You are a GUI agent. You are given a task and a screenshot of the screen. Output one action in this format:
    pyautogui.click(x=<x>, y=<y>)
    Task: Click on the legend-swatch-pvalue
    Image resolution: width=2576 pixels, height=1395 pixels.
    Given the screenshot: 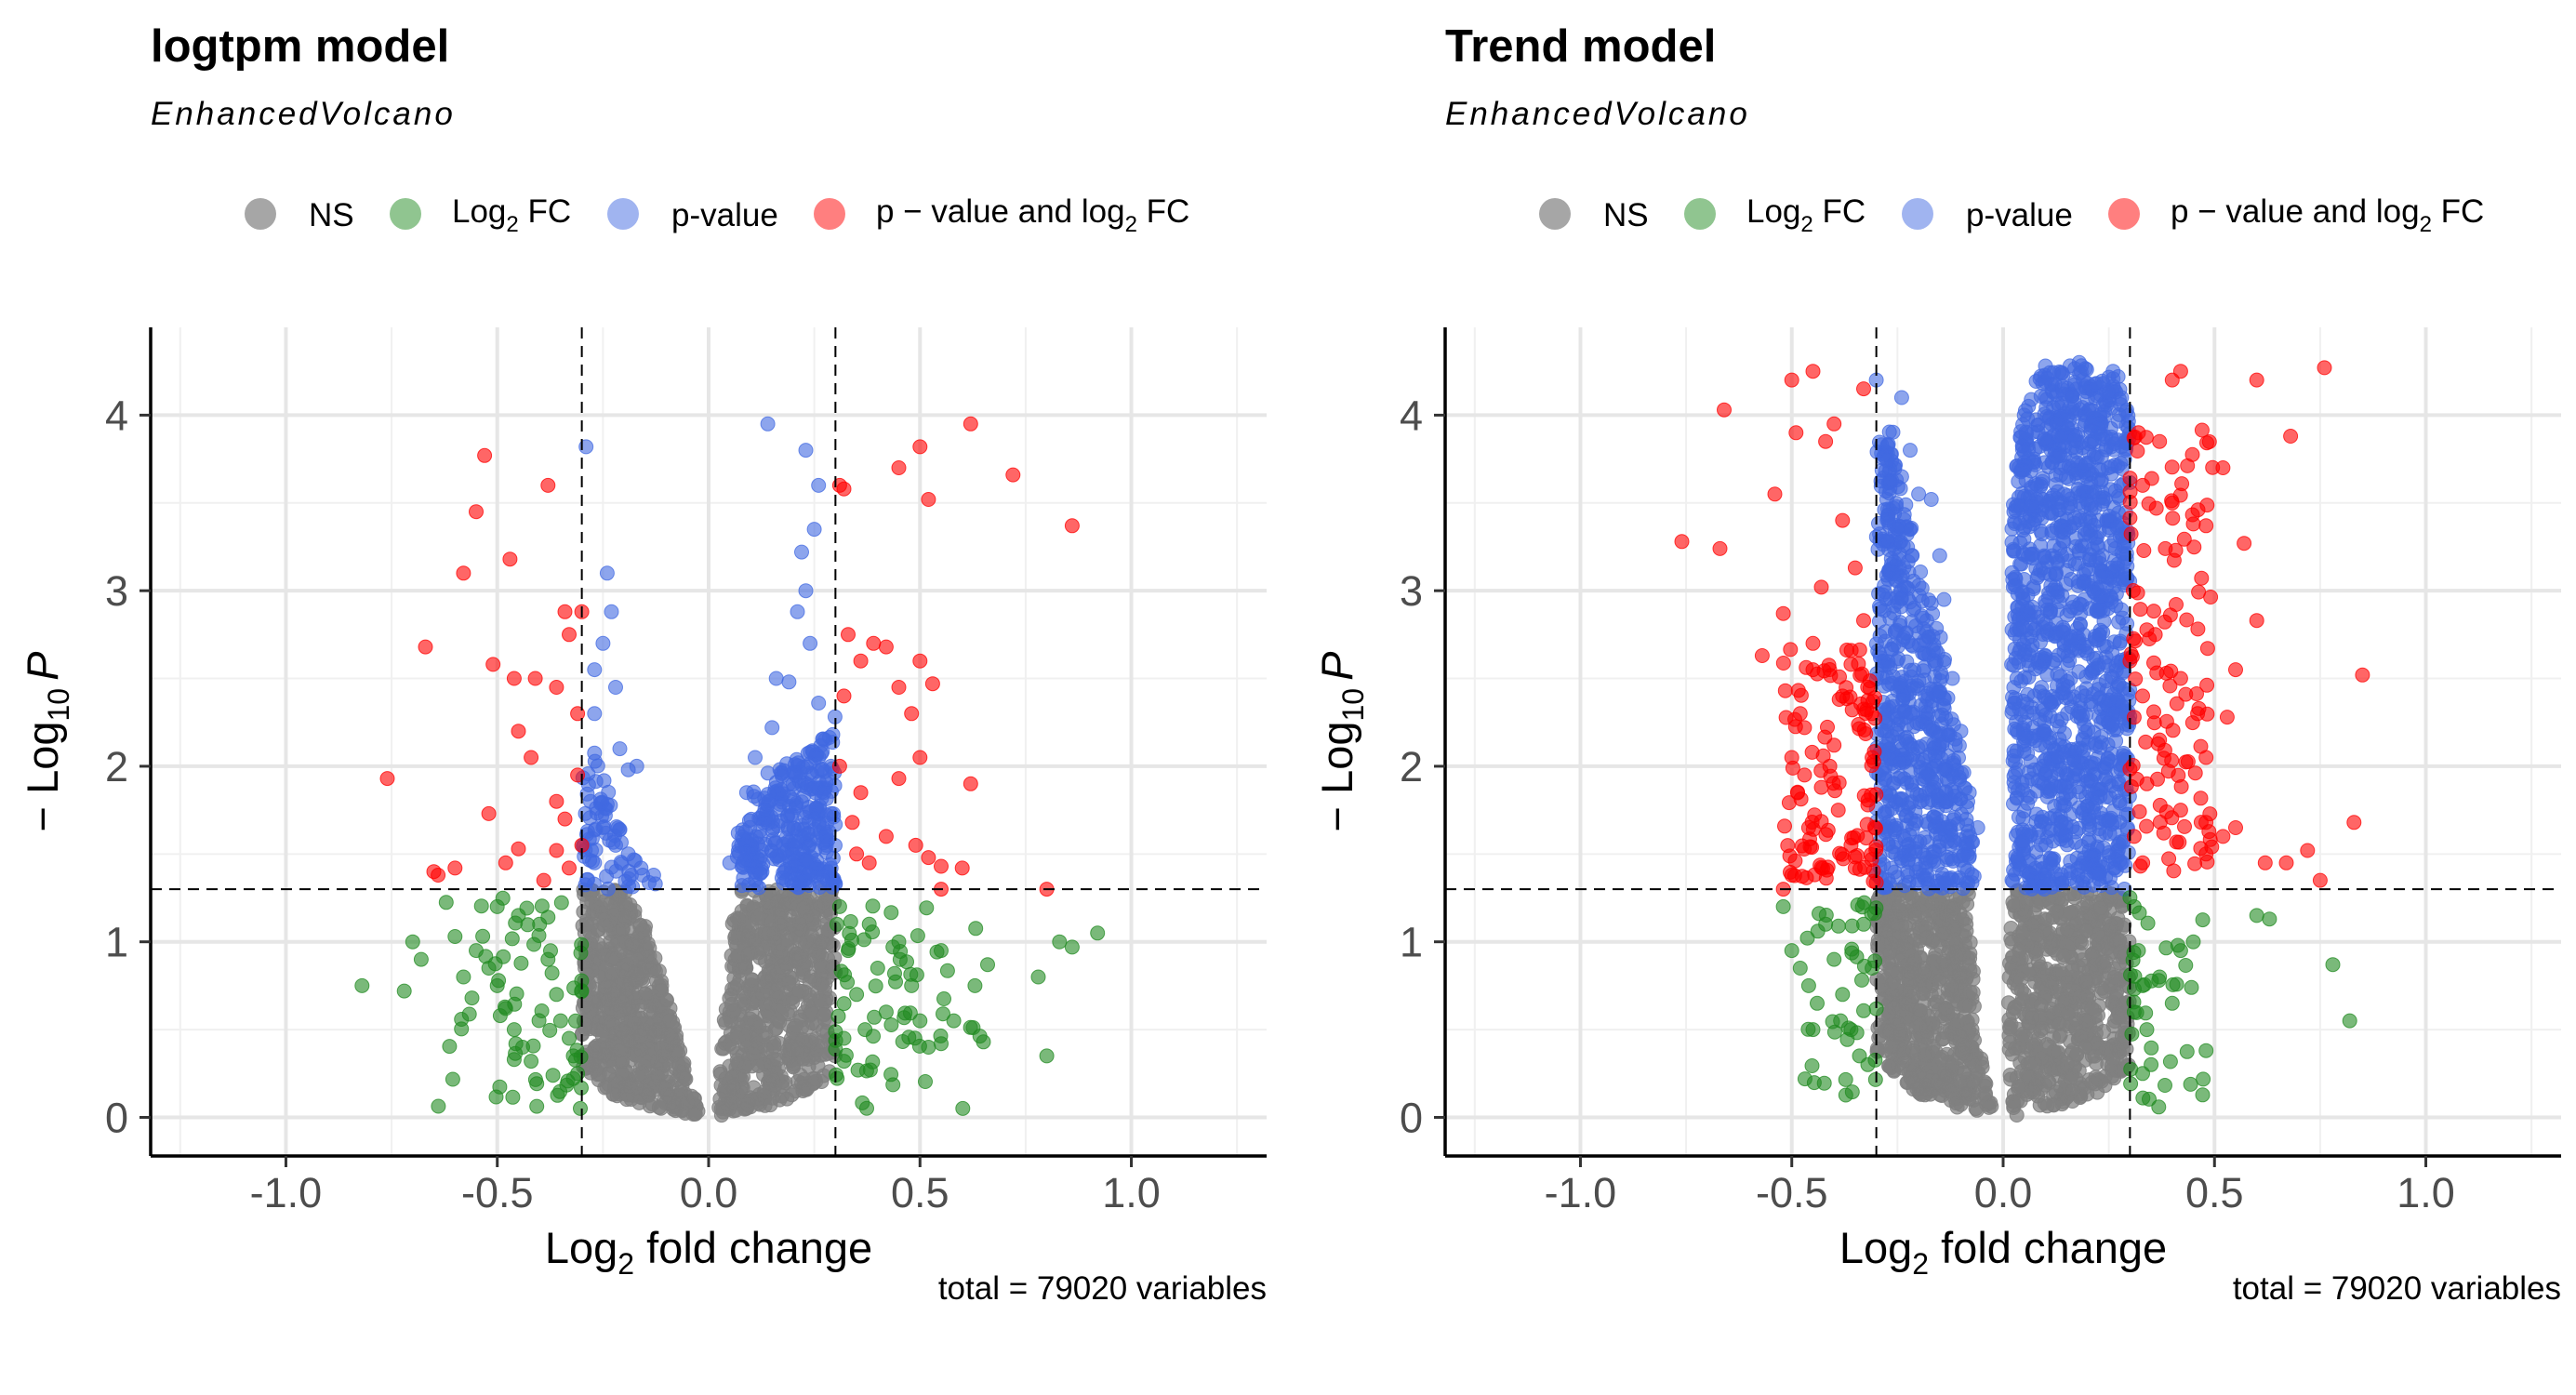 What is the action you would take?
    pyautogui.click(x=623, y=214)
    